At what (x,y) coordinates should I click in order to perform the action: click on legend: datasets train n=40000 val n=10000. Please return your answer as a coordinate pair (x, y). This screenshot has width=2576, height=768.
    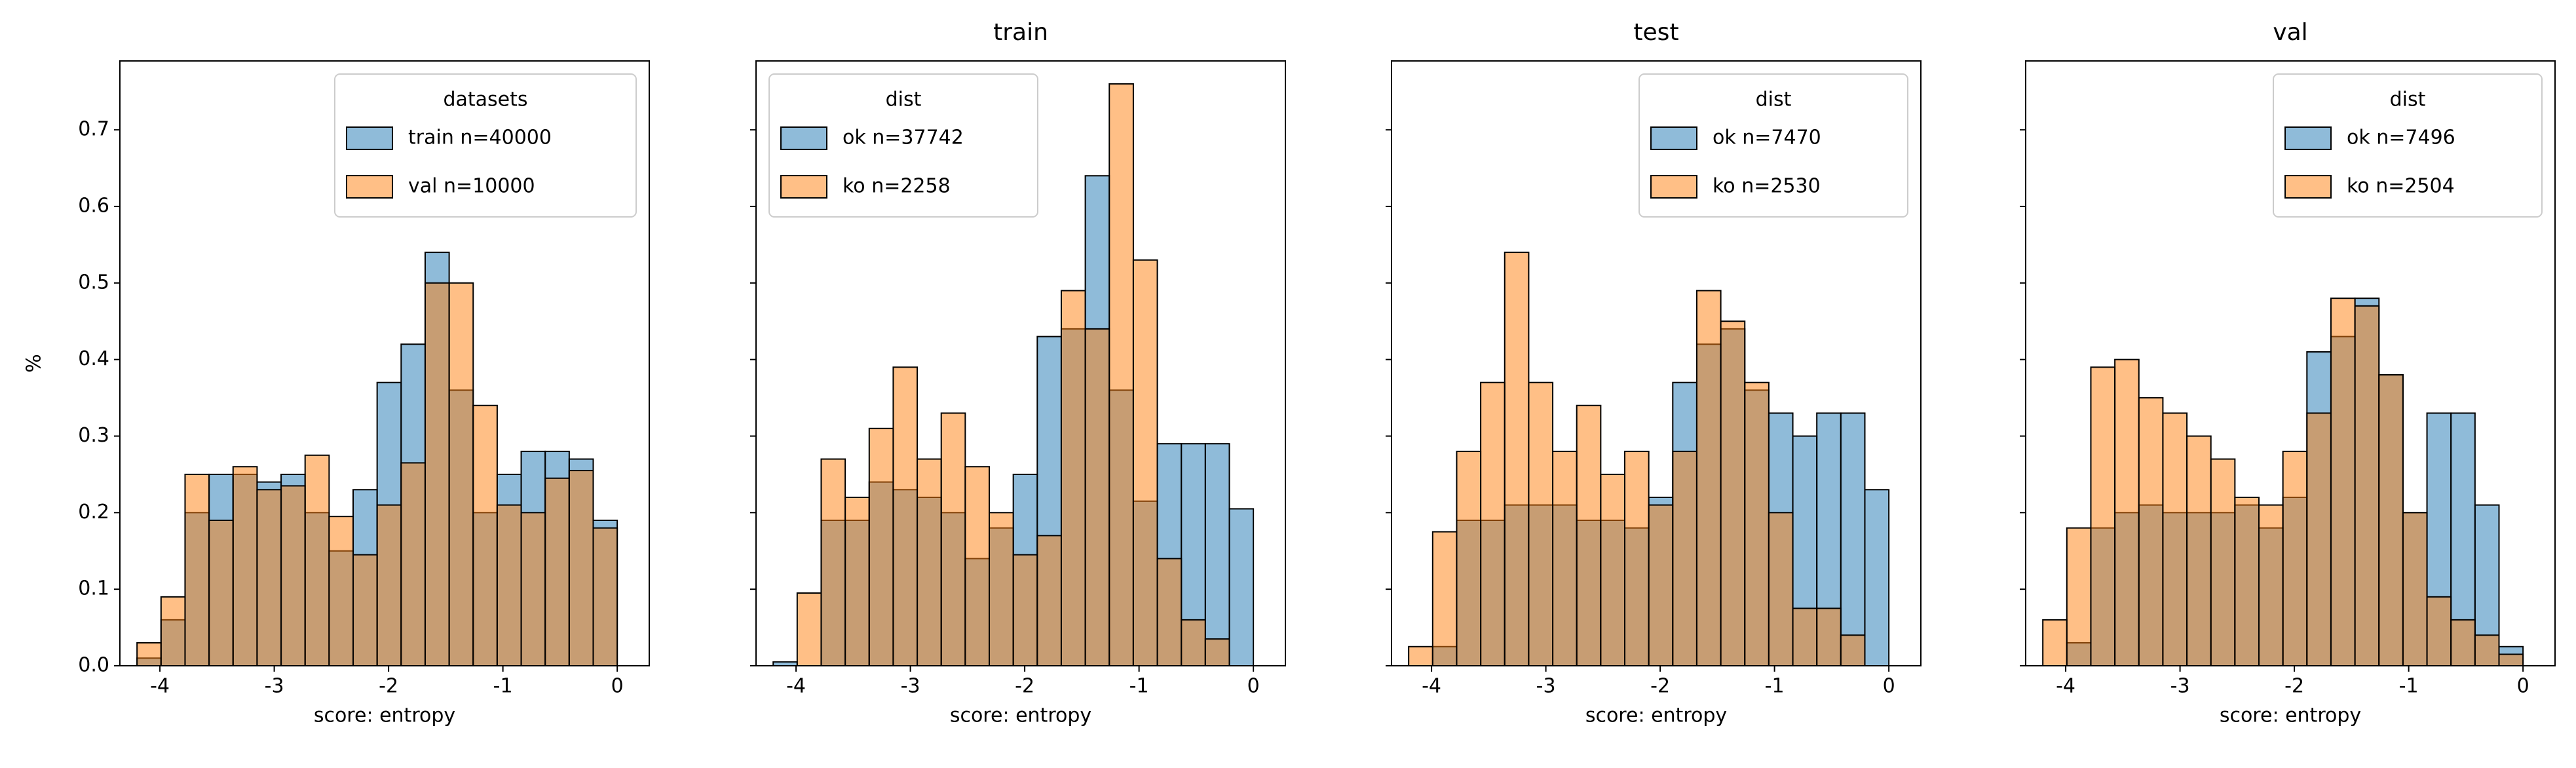
    Looking at the image, I should click on (486, 145).